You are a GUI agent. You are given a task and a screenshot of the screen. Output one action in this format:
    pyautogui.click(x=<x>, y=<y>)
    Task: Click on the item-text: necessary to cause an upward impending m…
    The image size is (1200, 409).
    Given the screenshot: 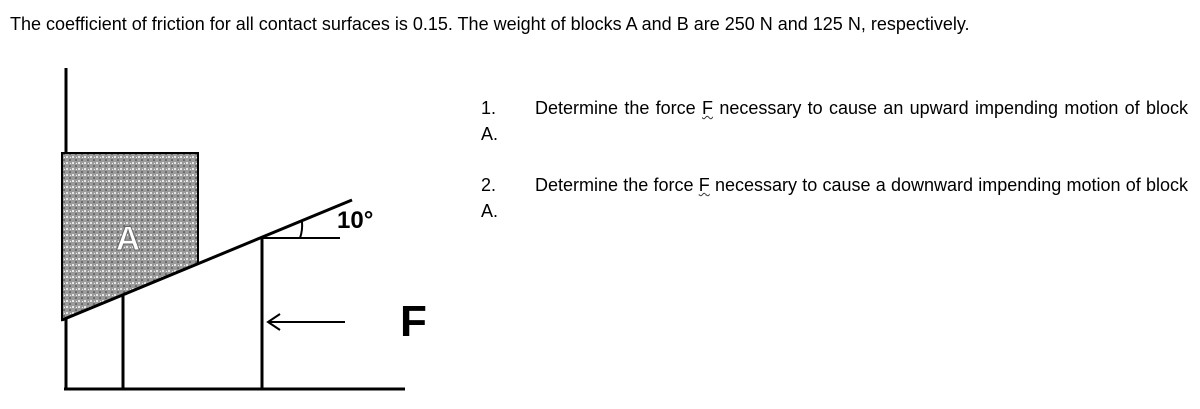 What is the action you would take?
    pyautogui.click(x=834, y=121)
    